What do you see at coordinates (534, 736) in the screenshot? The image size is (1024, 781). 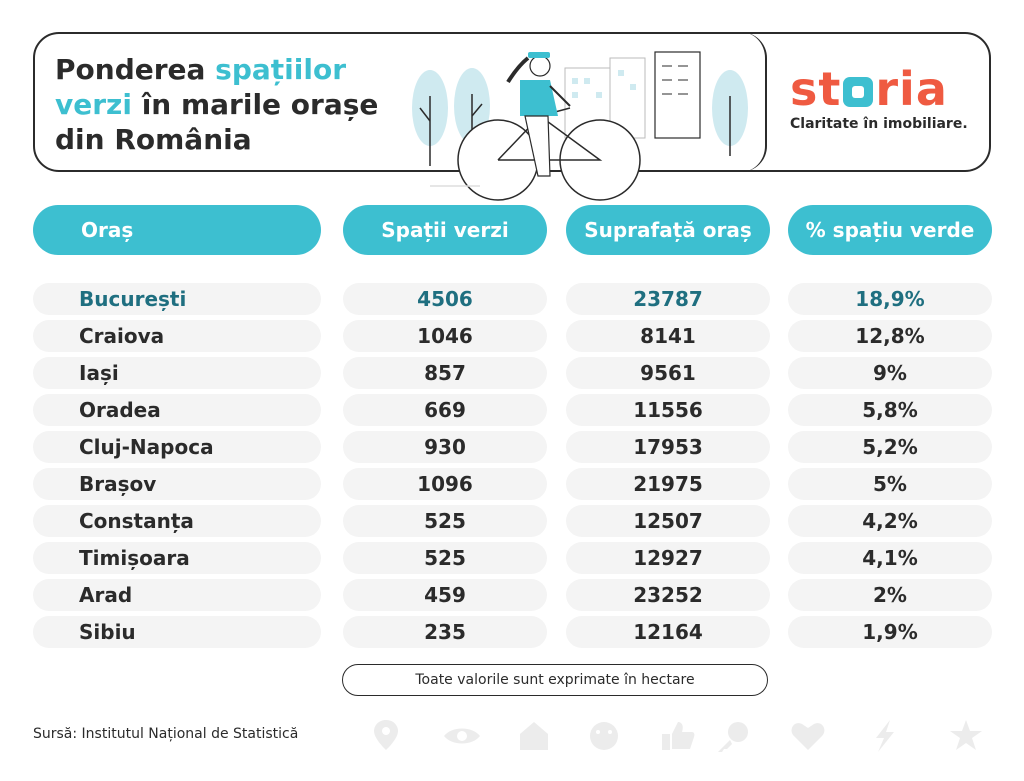 I see `house-icon` at bounding box center [534, 736].